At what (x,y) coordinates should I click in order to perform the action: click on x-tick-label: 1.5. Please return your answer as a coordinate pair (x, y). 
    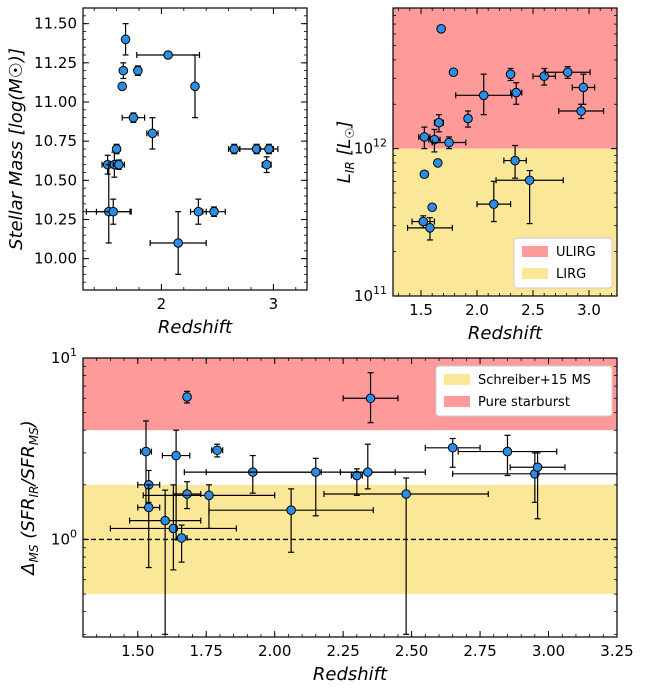
    Looking at the image, I should click on (421, 310).